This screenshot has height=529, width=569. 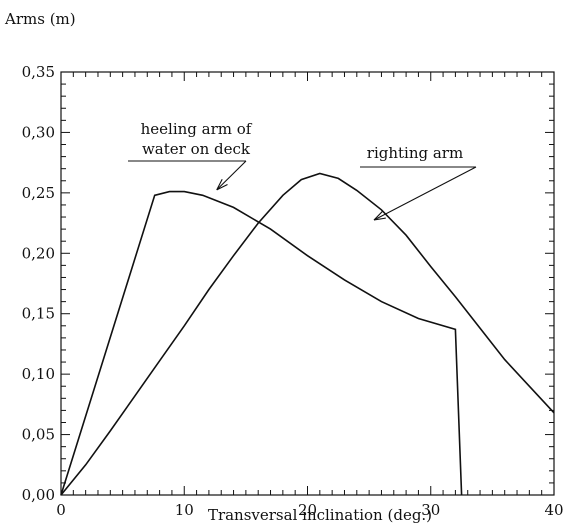 What do you see at coordinates (61, 510) in the screenshot?
I see `x-tick-label: 0` at bounding box center [61, 510].